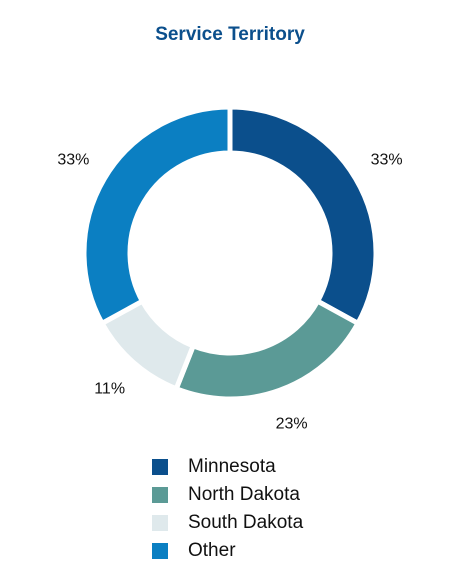 This screenshot has width=460, height=576. I want to click on data-label-north-dakota: 23%, so click(292, 423).